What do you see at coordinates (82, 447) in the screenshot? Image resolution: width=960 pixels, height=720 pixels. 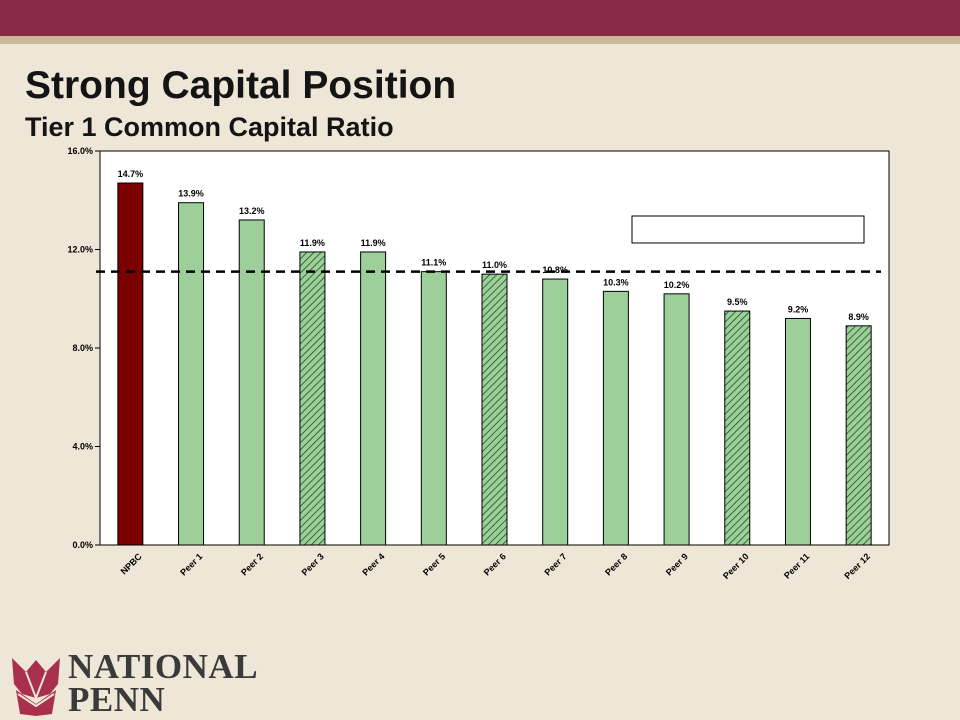 I see `y-tick-label: 4.0%` at bounding box center [82, 447].